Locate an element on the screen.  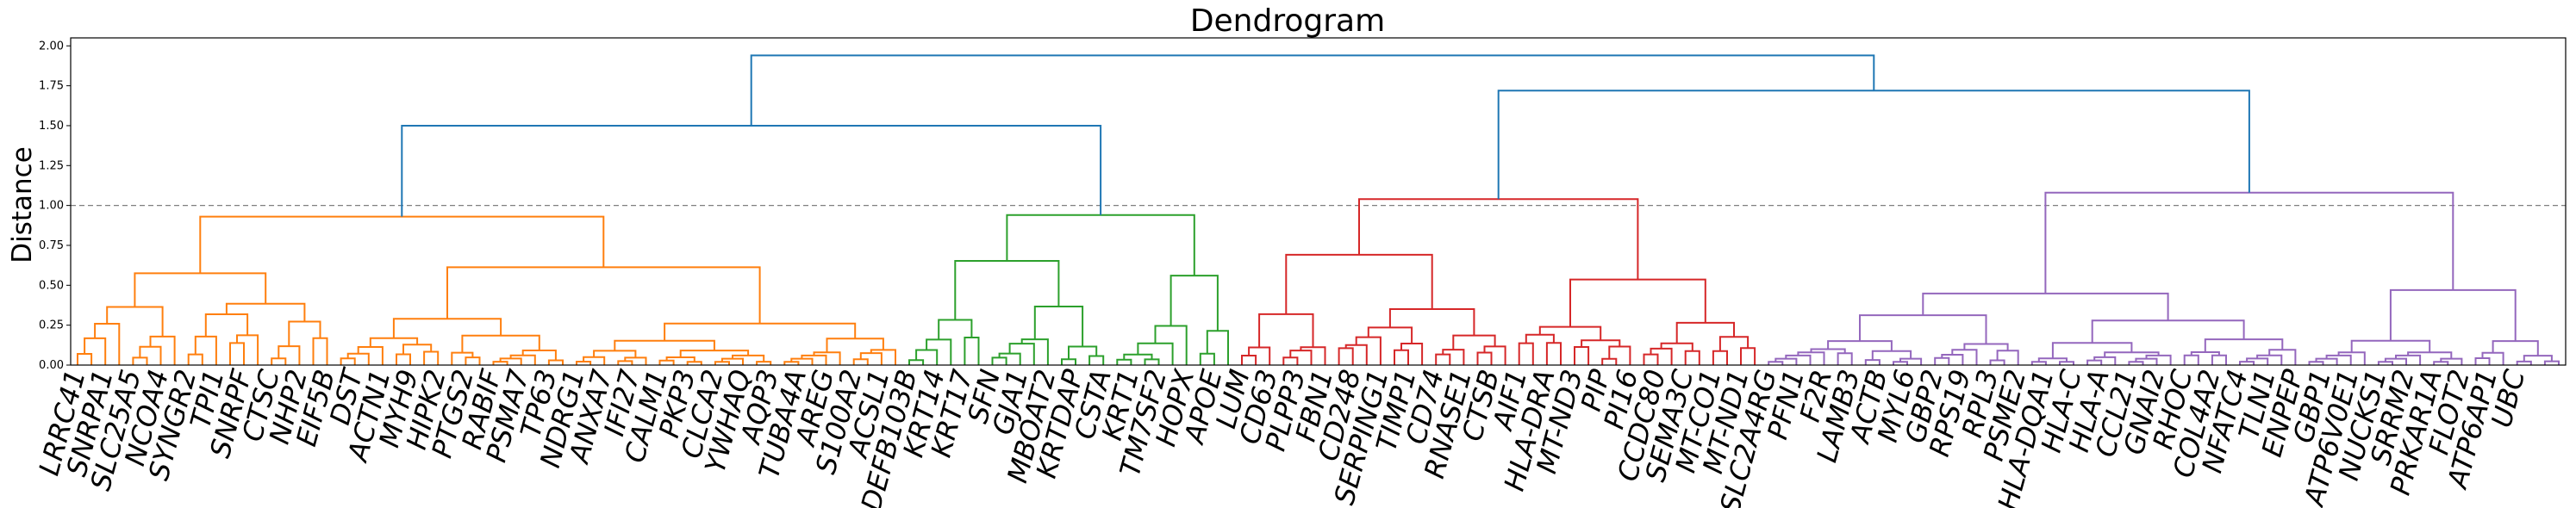
y-axis-label: Distance is located at coordinates (22, 204).